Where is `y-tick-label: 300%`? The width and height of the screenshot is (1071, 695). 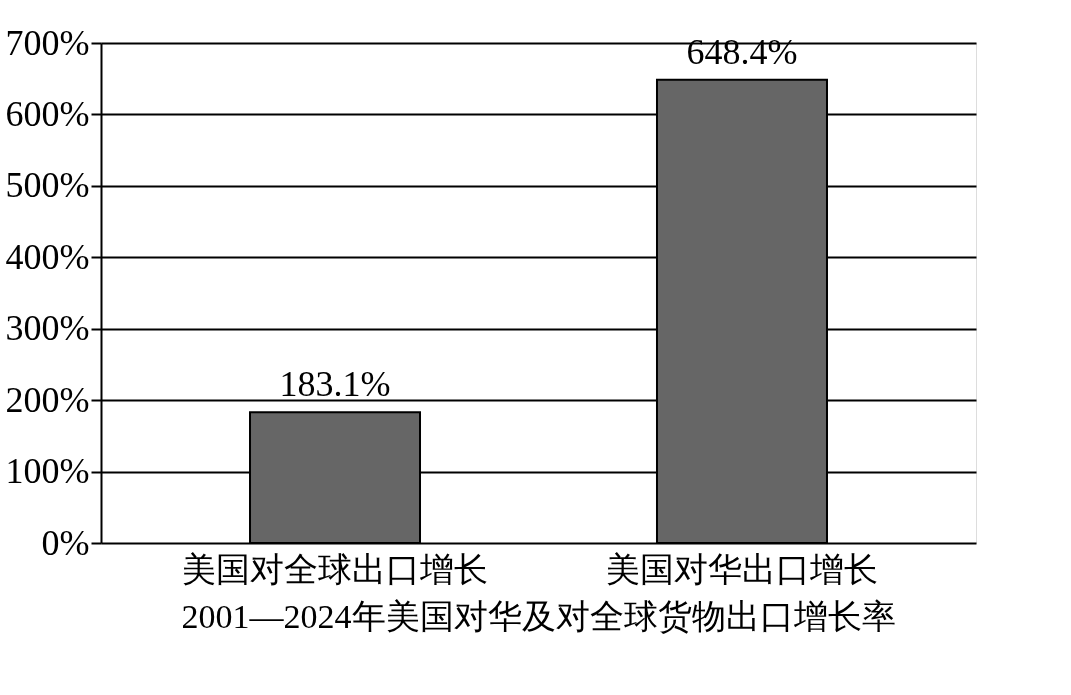 y-tick-label: 300% is located at coordinates (47, 328).